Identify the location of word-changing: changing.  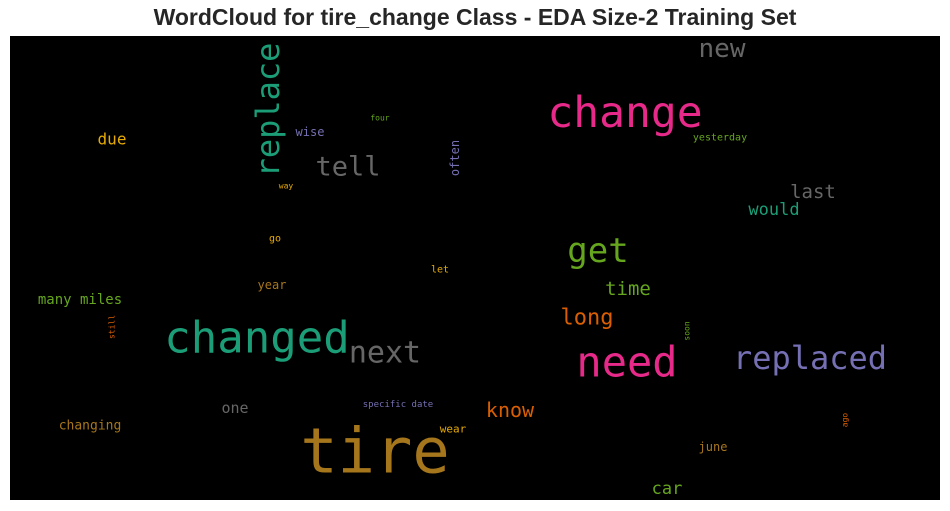
(90, 426).